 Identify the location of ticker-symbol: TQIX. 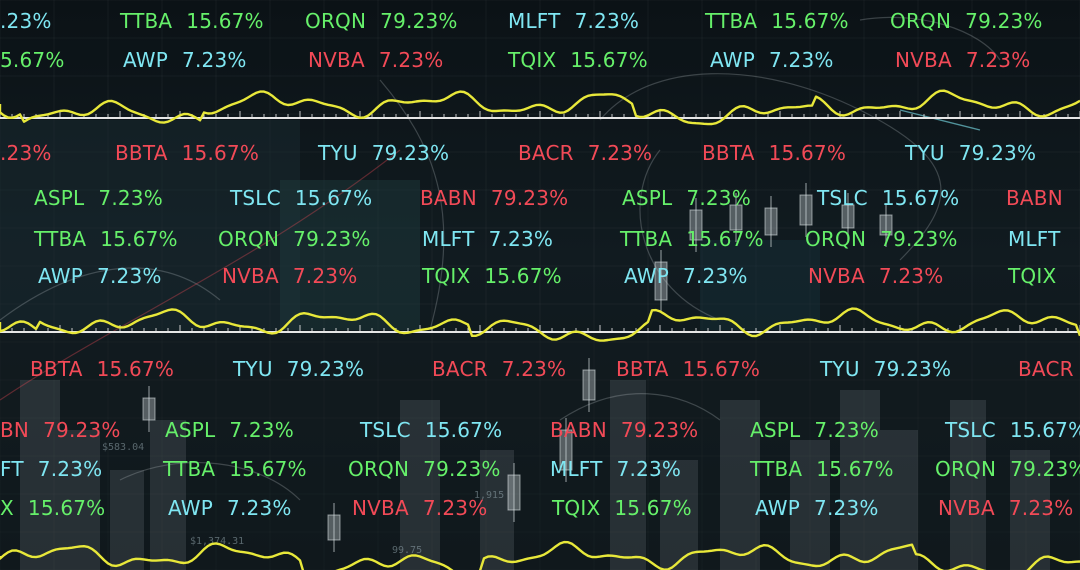
(576, 508).